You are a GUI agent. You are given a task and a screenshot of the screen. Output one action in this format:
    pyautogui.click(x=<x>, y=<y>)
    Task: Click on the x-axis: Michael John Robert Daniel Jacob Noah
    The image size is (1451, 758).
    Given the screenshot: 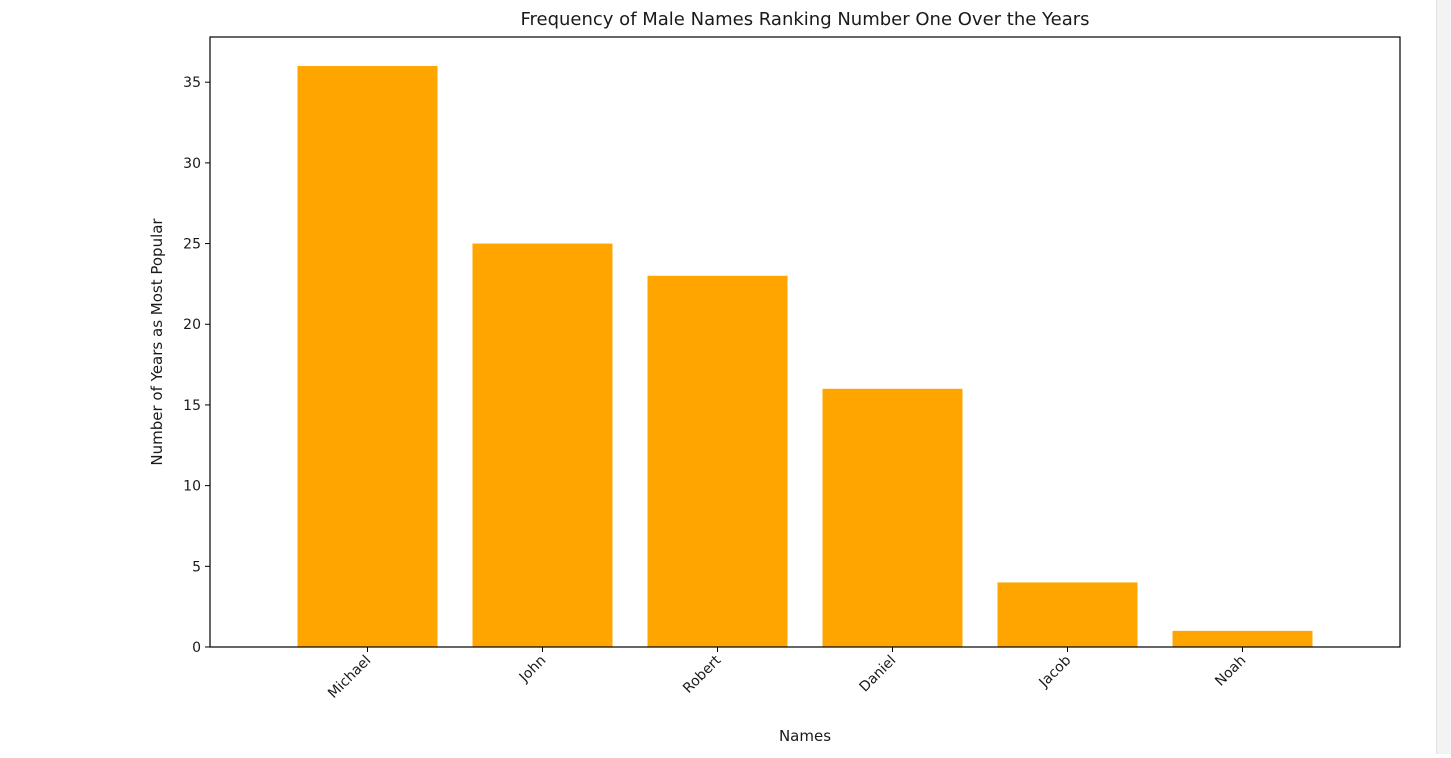 What is the action you would take?
    pyautogui.click(x=787, y=674)
    